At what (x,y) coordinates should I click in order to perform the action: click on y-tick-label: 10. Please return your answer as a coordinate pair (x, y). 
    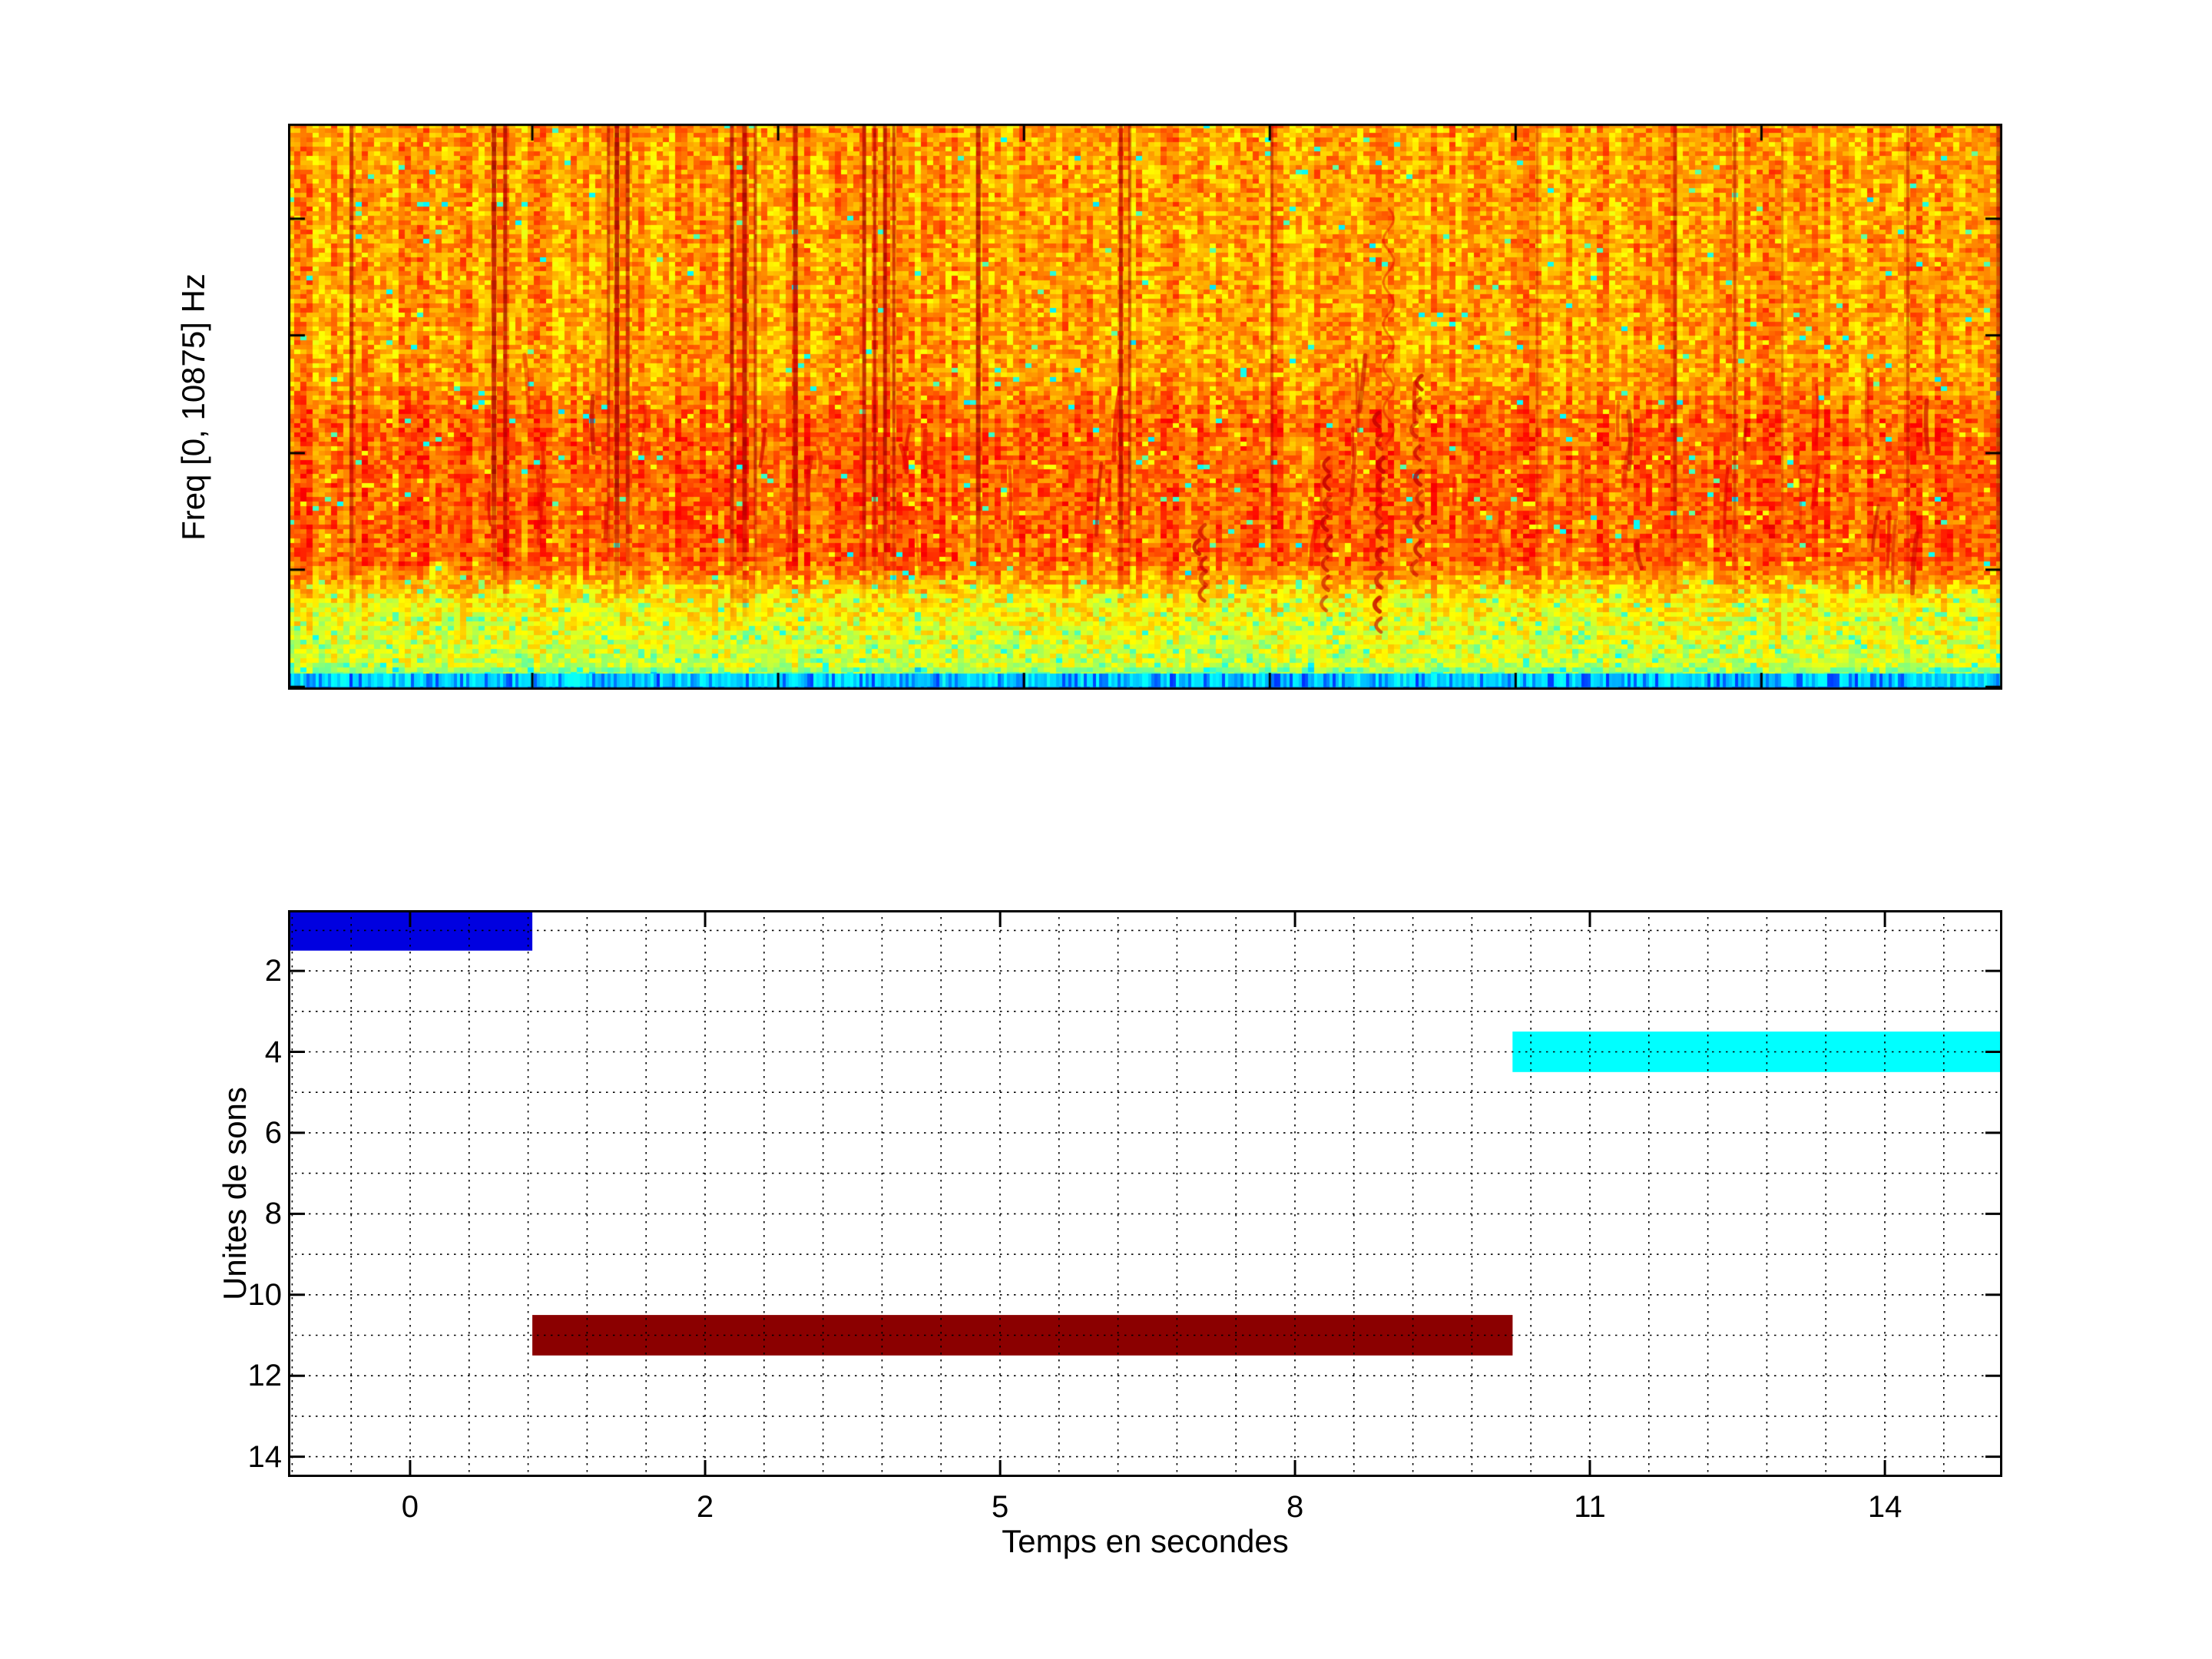
    Looking at the image, I should click on (265, 1295).